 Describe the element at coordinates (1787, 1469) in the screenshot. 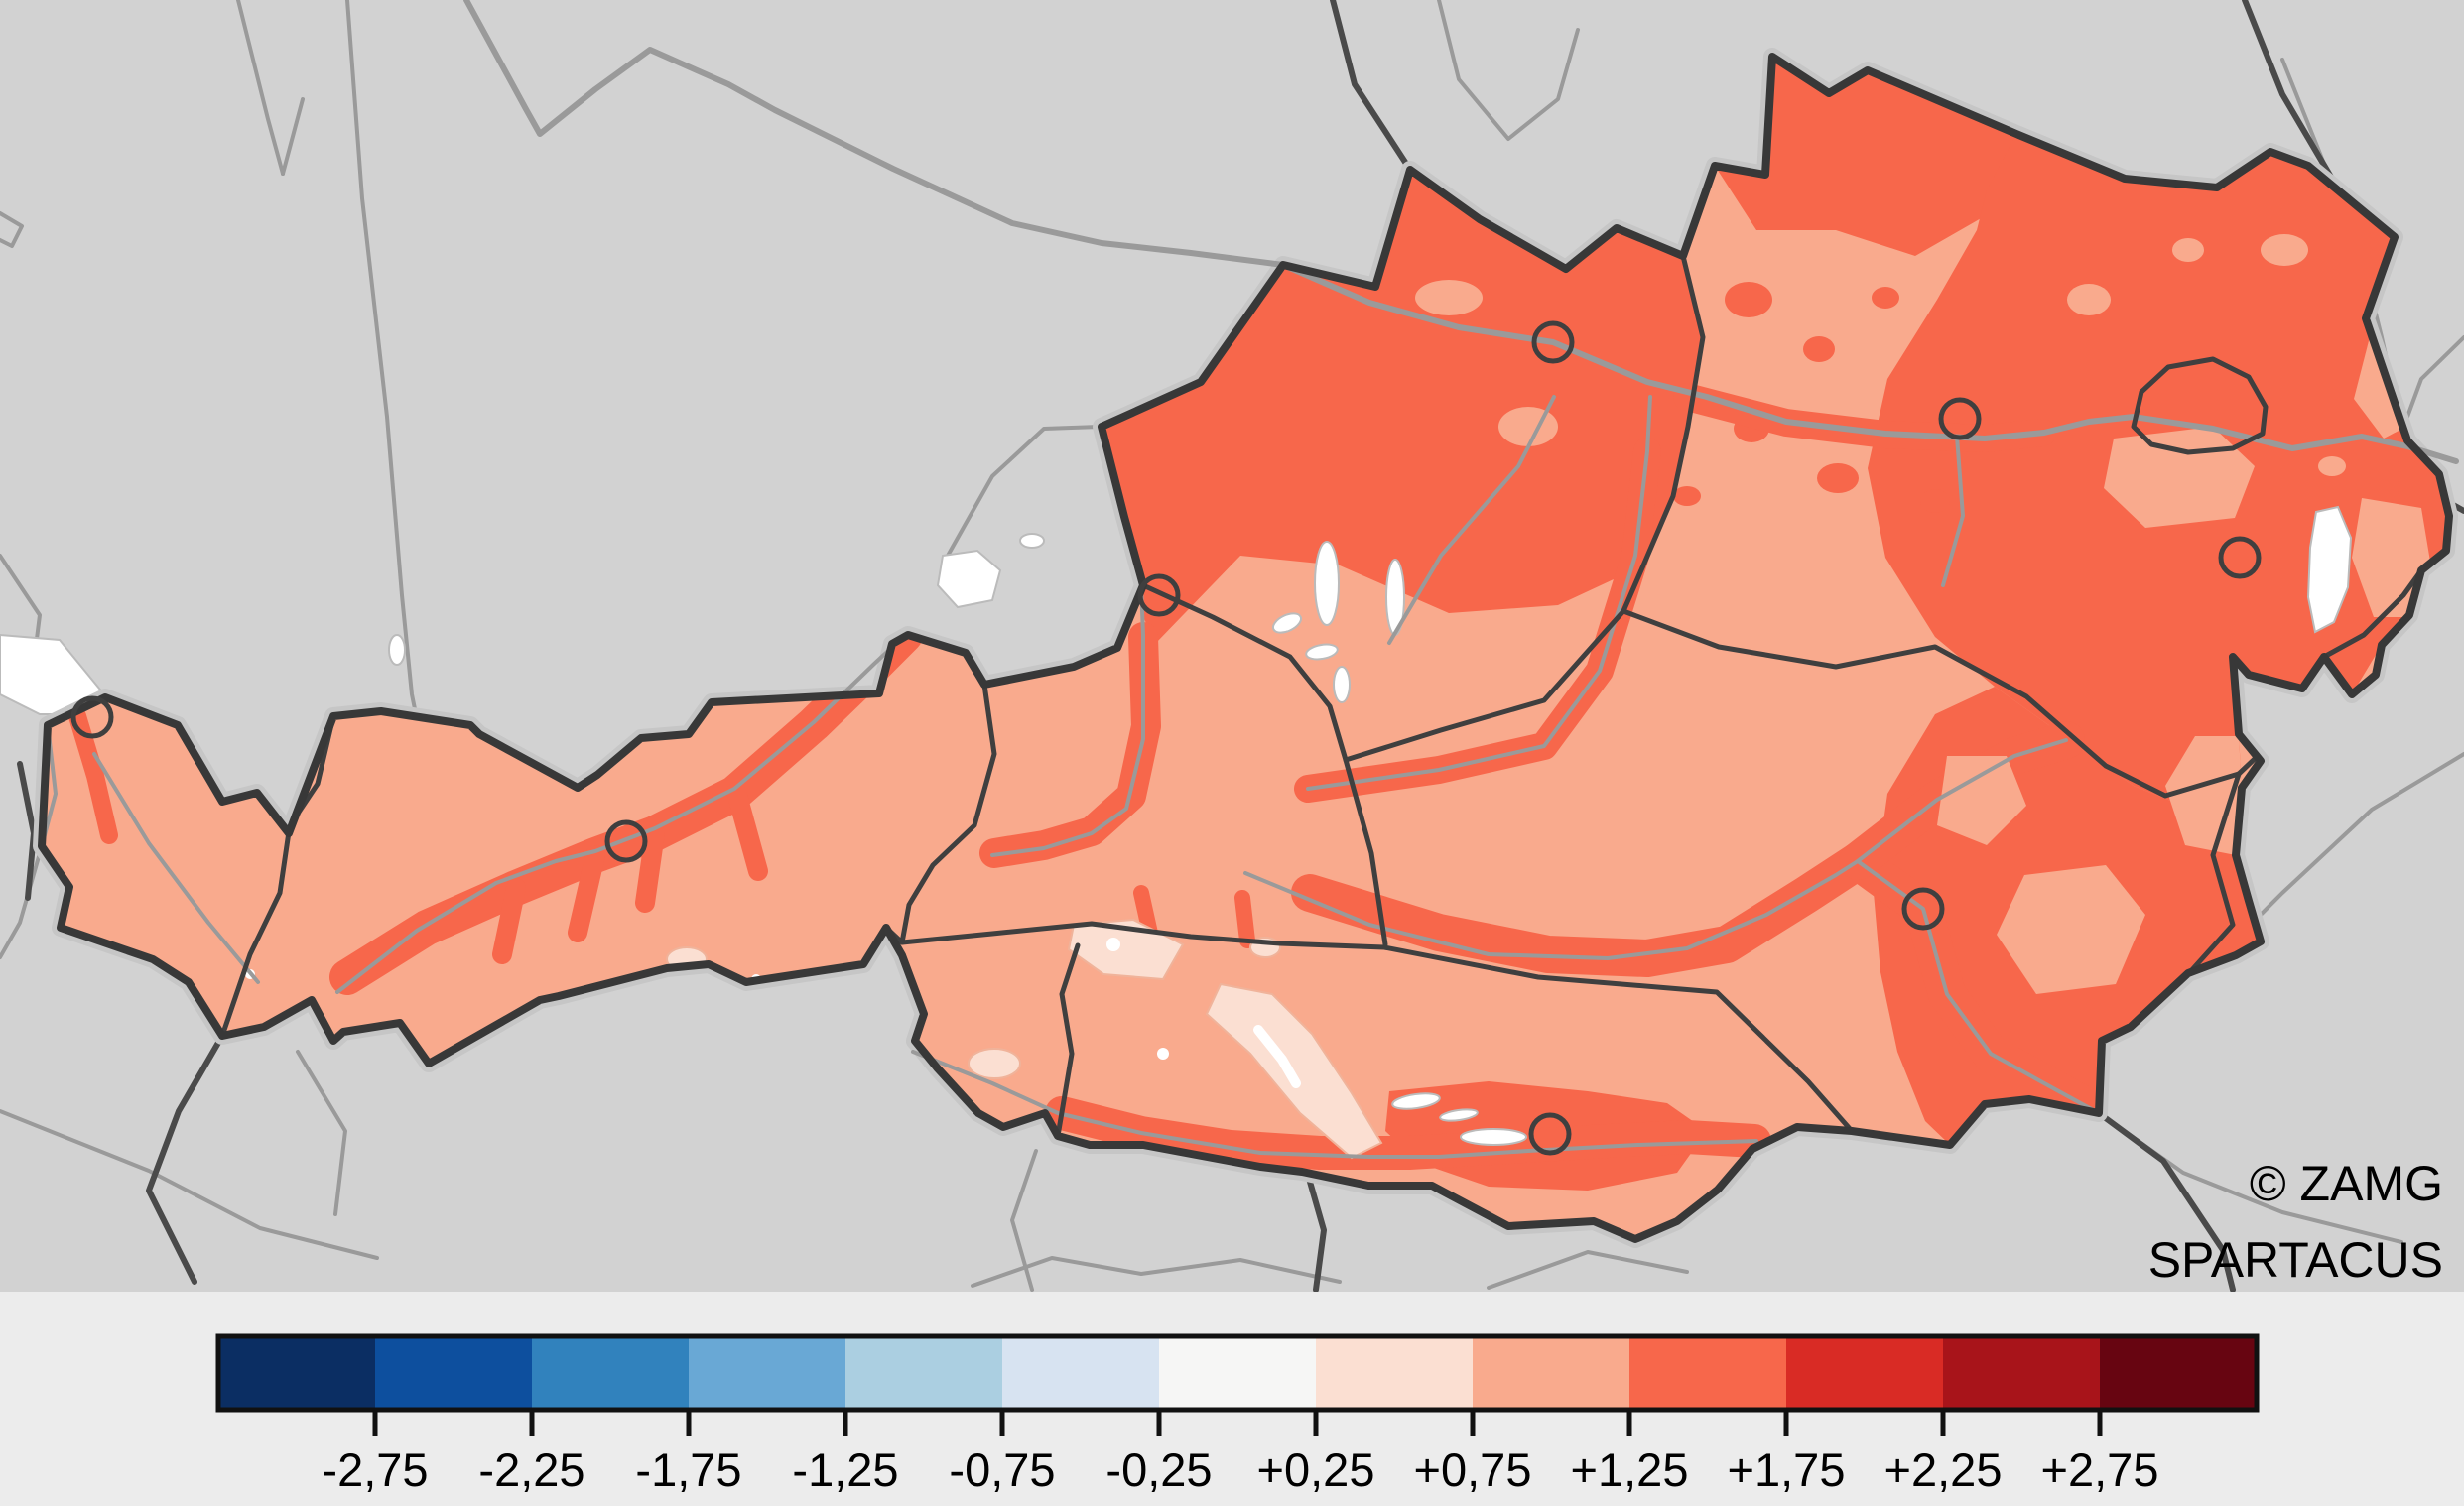

I see `legend-tick-label: +1,75` at that location.